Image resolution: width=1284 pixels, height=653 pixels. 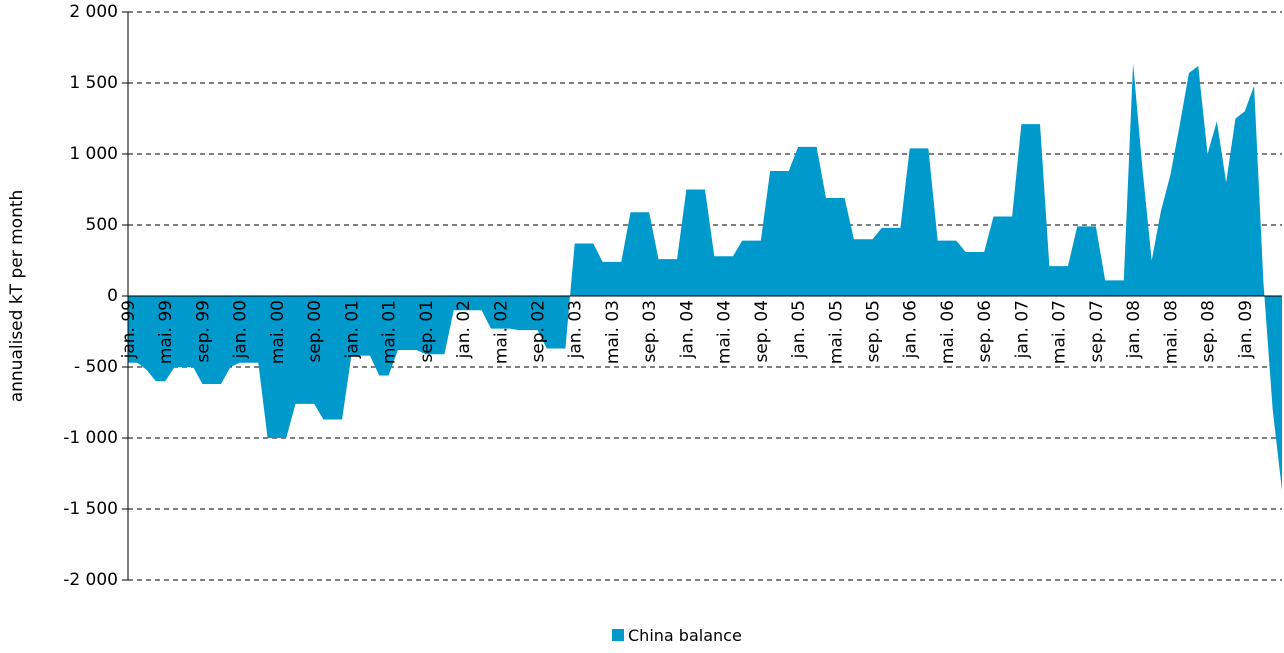 I want to click on x-tick-label: mai. 03, so click(x=613, y=332).